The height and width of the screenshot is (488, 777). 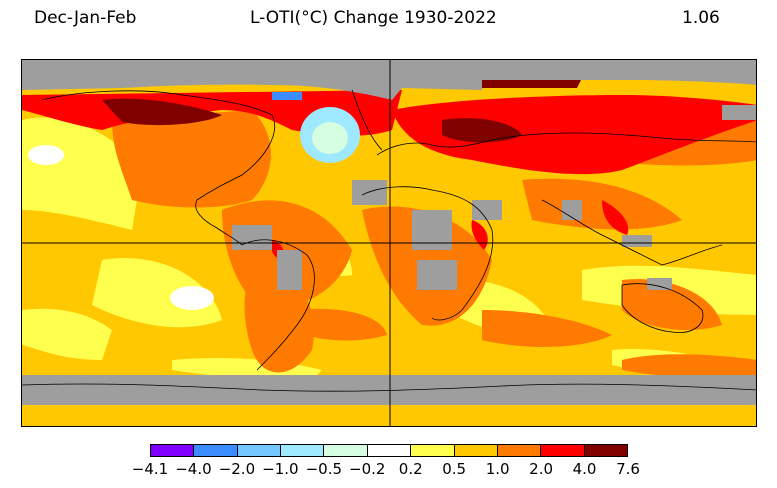 I want to click on season-label: Dec-Jan-Feb, so click(x=85, y=18).